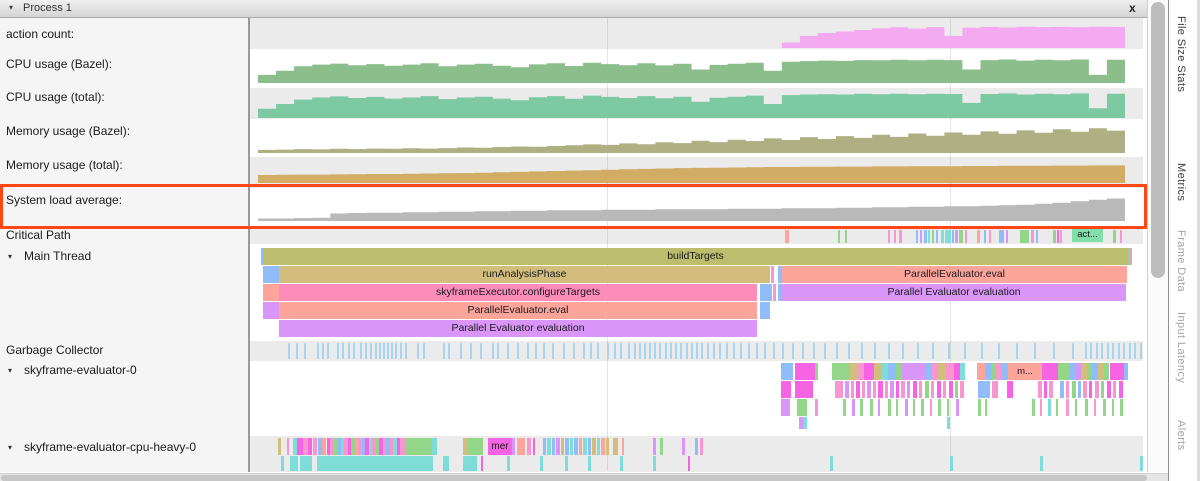 The width and height of the screenshot is (1200, 481). Describe the element at coordinates (1181, 54) in the screenshot. I see `side-tab-file-size-stats: File Size Stats` at that location.